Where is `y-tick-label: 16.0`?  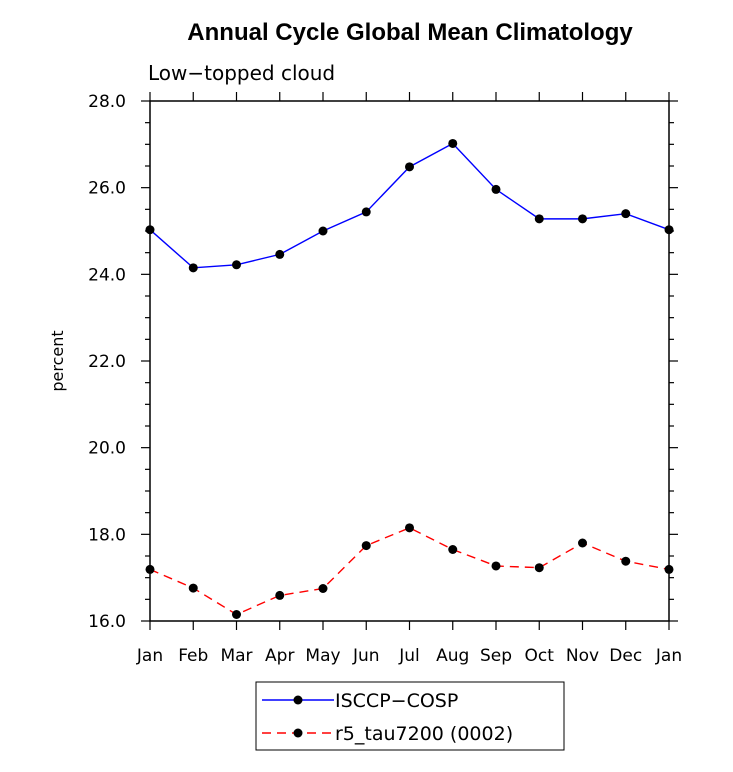
y-tick-label: 16.0 is located at coordinates (107, 622).